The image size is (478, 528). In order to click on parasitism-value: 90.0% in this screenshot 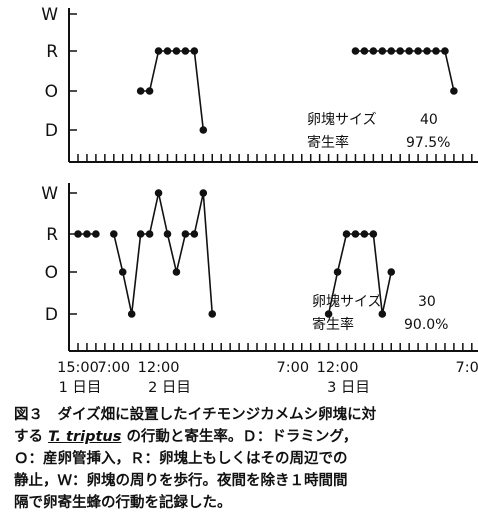, I will do `click(426, 325)`.